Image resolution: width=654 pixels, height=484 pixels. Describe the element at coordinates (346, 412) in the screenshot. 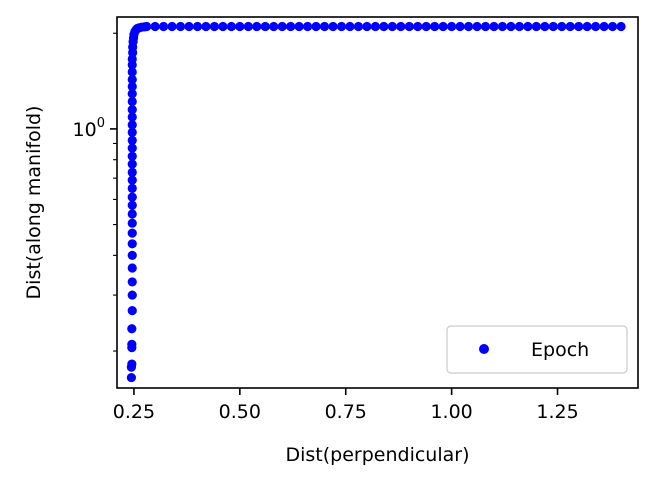

I see `x-tick-label: 0.75` at that location.